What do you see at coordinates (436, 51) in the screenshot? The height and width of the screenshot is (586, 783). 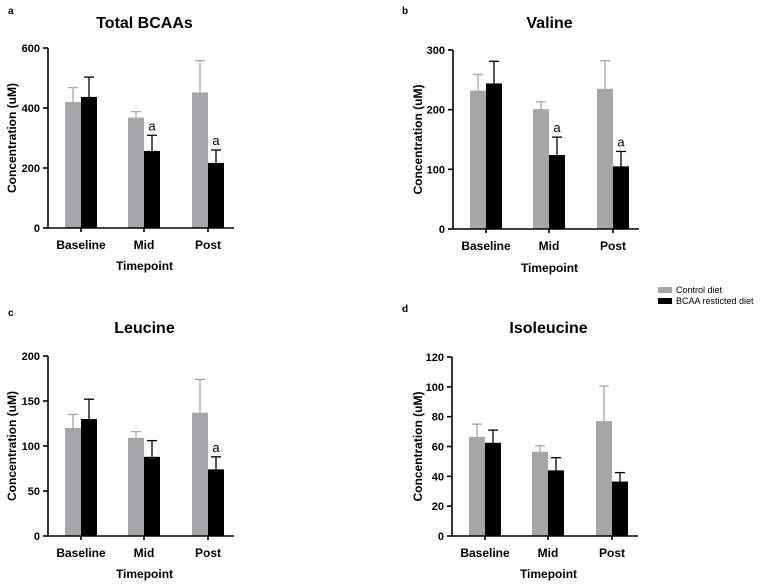 I see `y-tick-label: 300` at bounding box center [436, 51].